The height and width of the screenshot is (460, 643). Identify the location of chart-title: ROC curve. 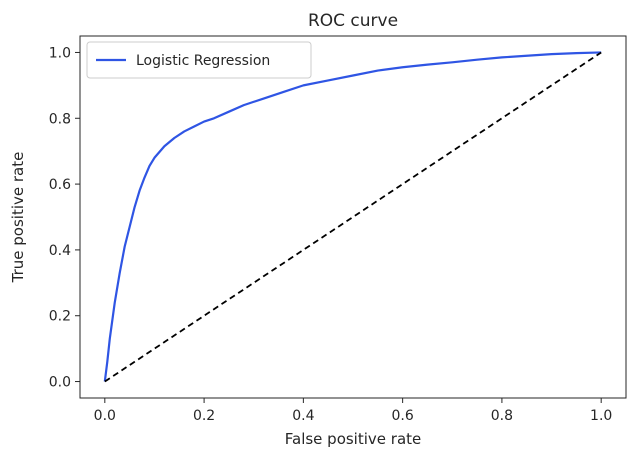
(353, 21).